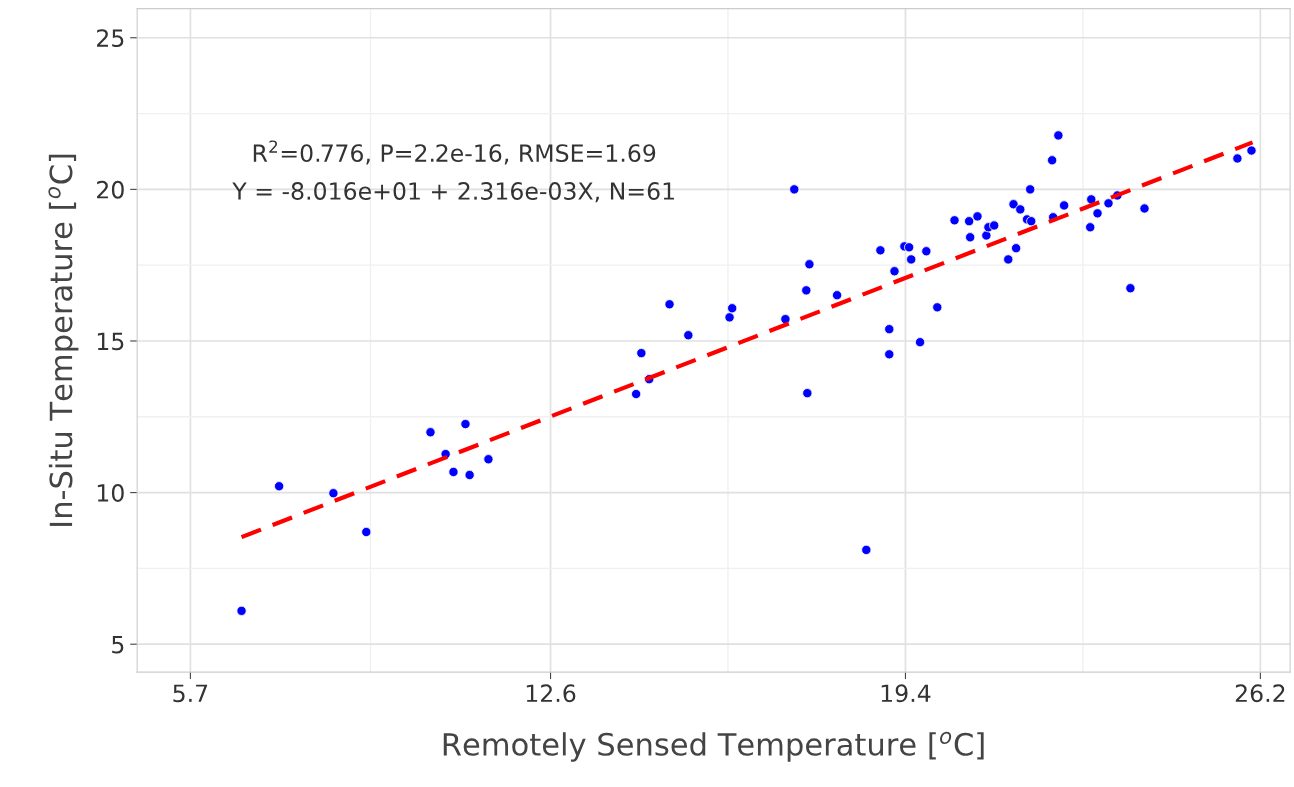  I want to click on annotation: Y = -8.016e+01 + 2.316e-03X, N=61, so click(453, 192).